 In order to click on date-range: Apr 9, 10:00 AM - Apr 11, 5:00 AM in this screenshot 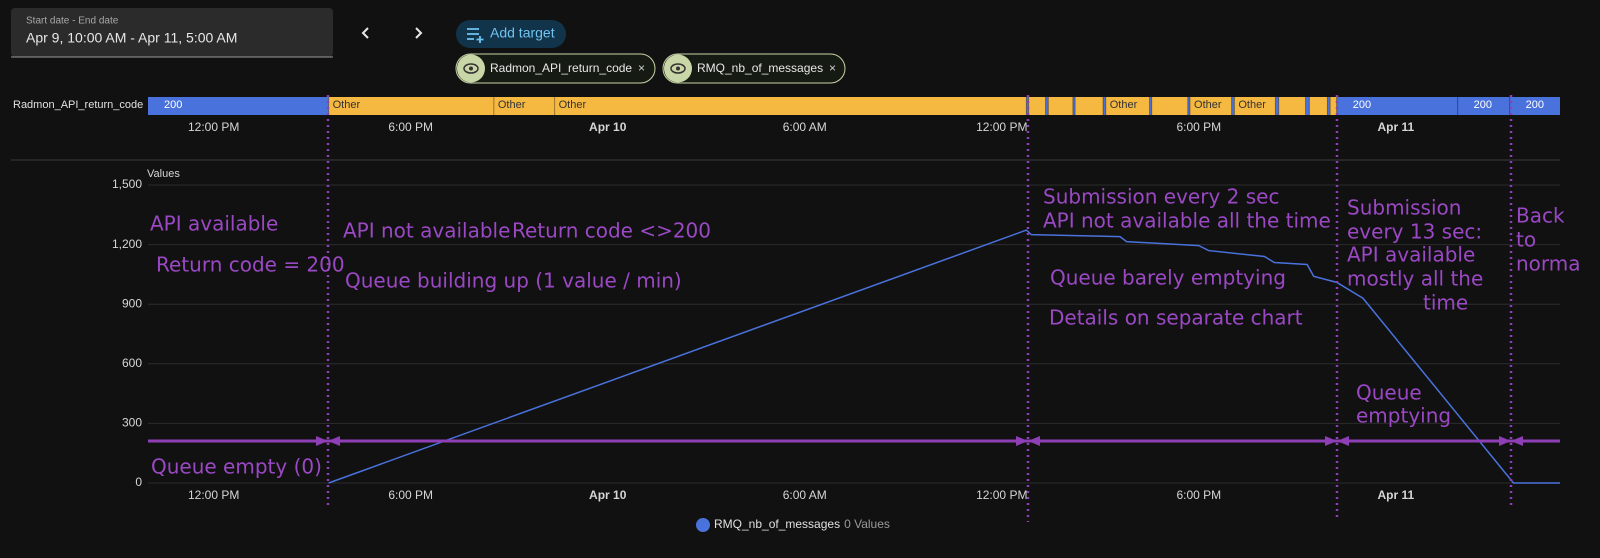, I will do `click(131, 38)`.